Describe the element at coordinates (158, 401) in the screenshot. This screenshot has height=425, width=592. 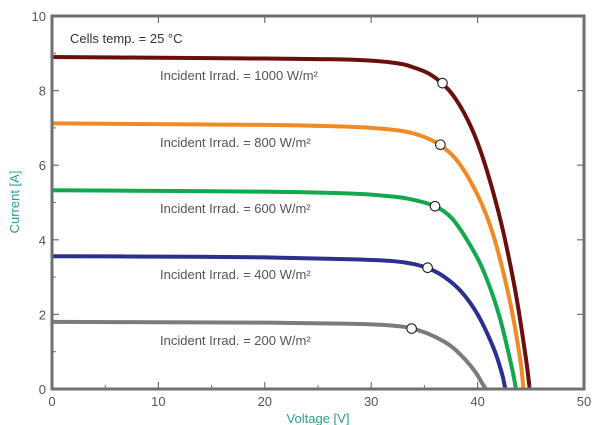
I see `x-tick-label: 10` at that location.